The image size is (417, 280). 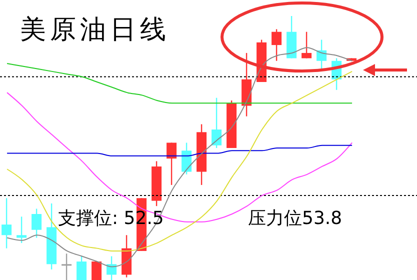 I want to click on chart-title: 美原油日线, so click(x=95, y=30).